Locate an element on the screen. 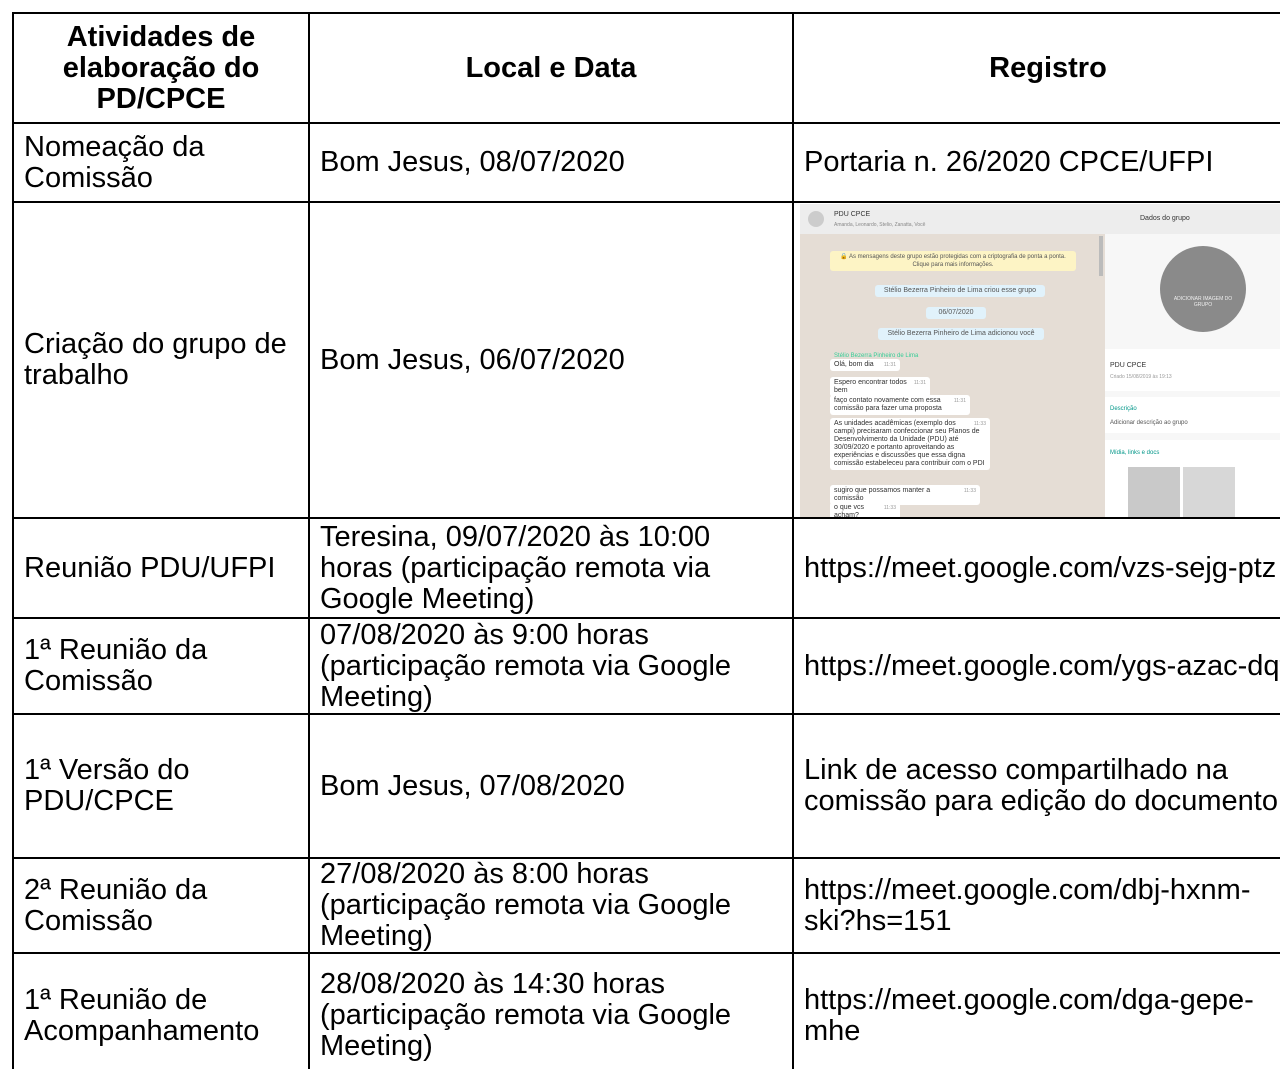 The image size is (1280, 1069). header-cell: Registro is located at coordinates (1036, 68).